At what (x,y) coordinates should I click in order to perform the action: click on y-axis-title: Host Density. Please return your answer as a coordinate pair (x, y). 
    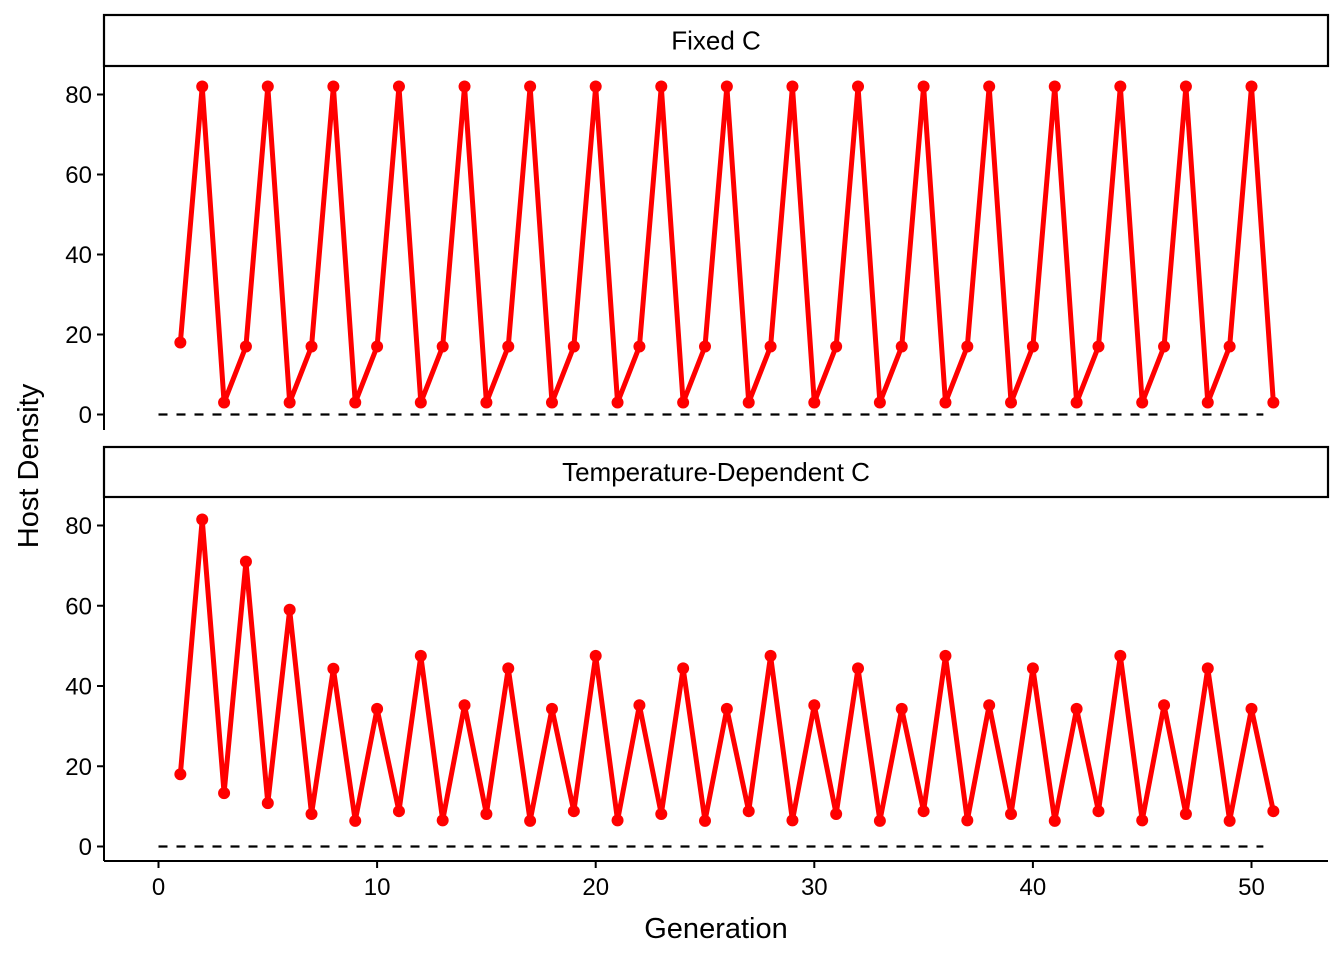
    Looking at the image, I should click on (29, 465).